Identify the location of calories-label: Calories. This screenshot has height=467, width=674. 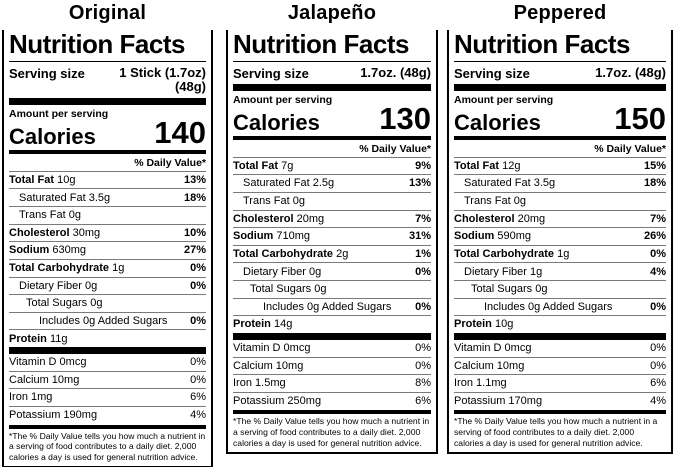
(52, 136).